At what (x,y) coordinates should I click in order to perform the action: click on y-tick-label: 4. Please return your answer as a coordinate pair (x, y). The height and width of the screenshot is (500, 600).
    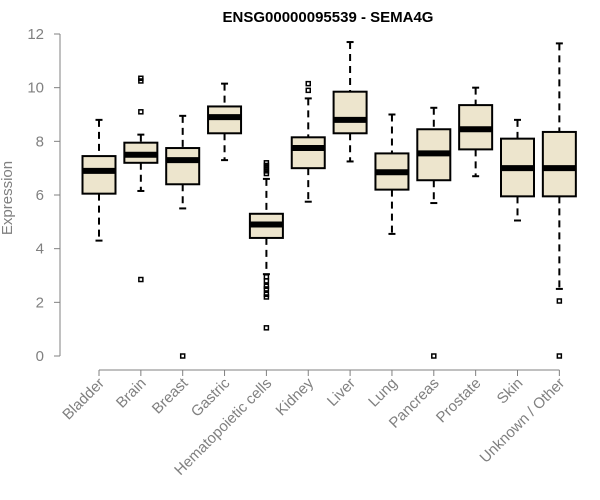
    Looking at the image, I should click on (40, 249).